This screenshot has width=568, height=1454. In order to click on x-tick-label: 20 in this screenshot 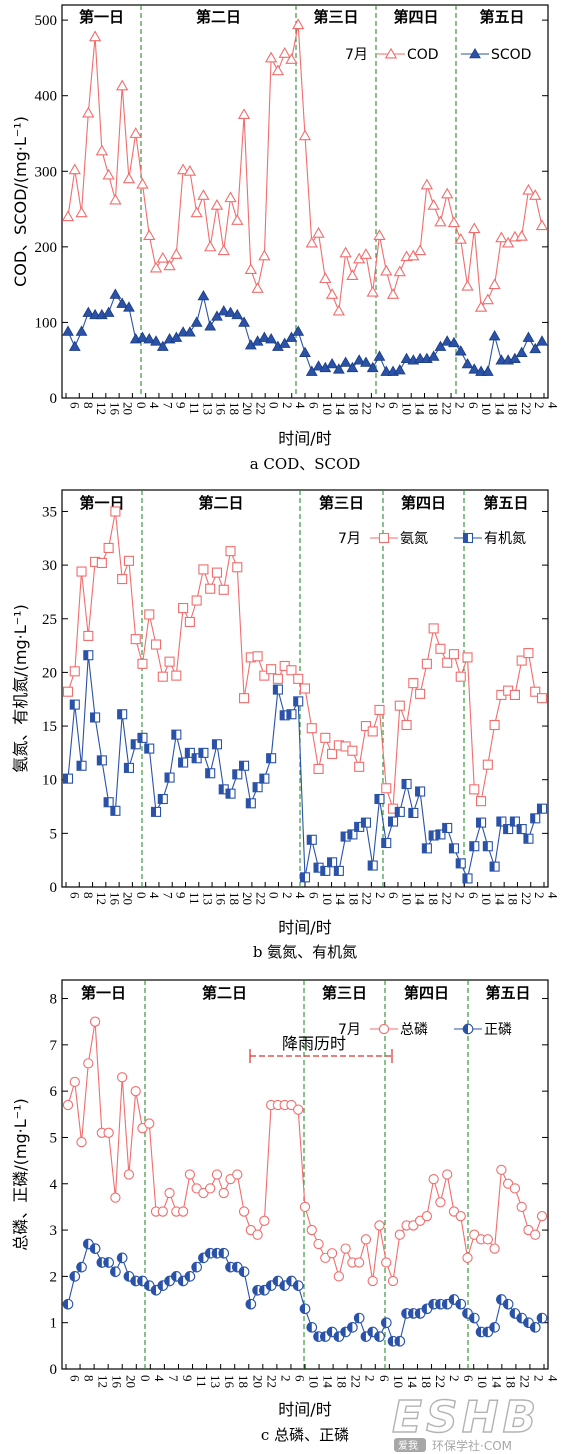, I will do `click(128, 408)`.